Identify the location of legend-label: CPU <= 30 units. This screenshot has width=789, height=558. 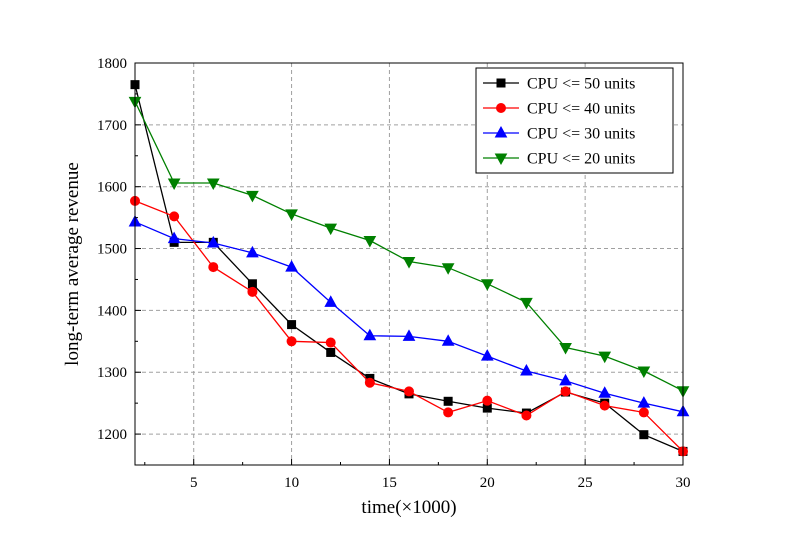
(581, 134).